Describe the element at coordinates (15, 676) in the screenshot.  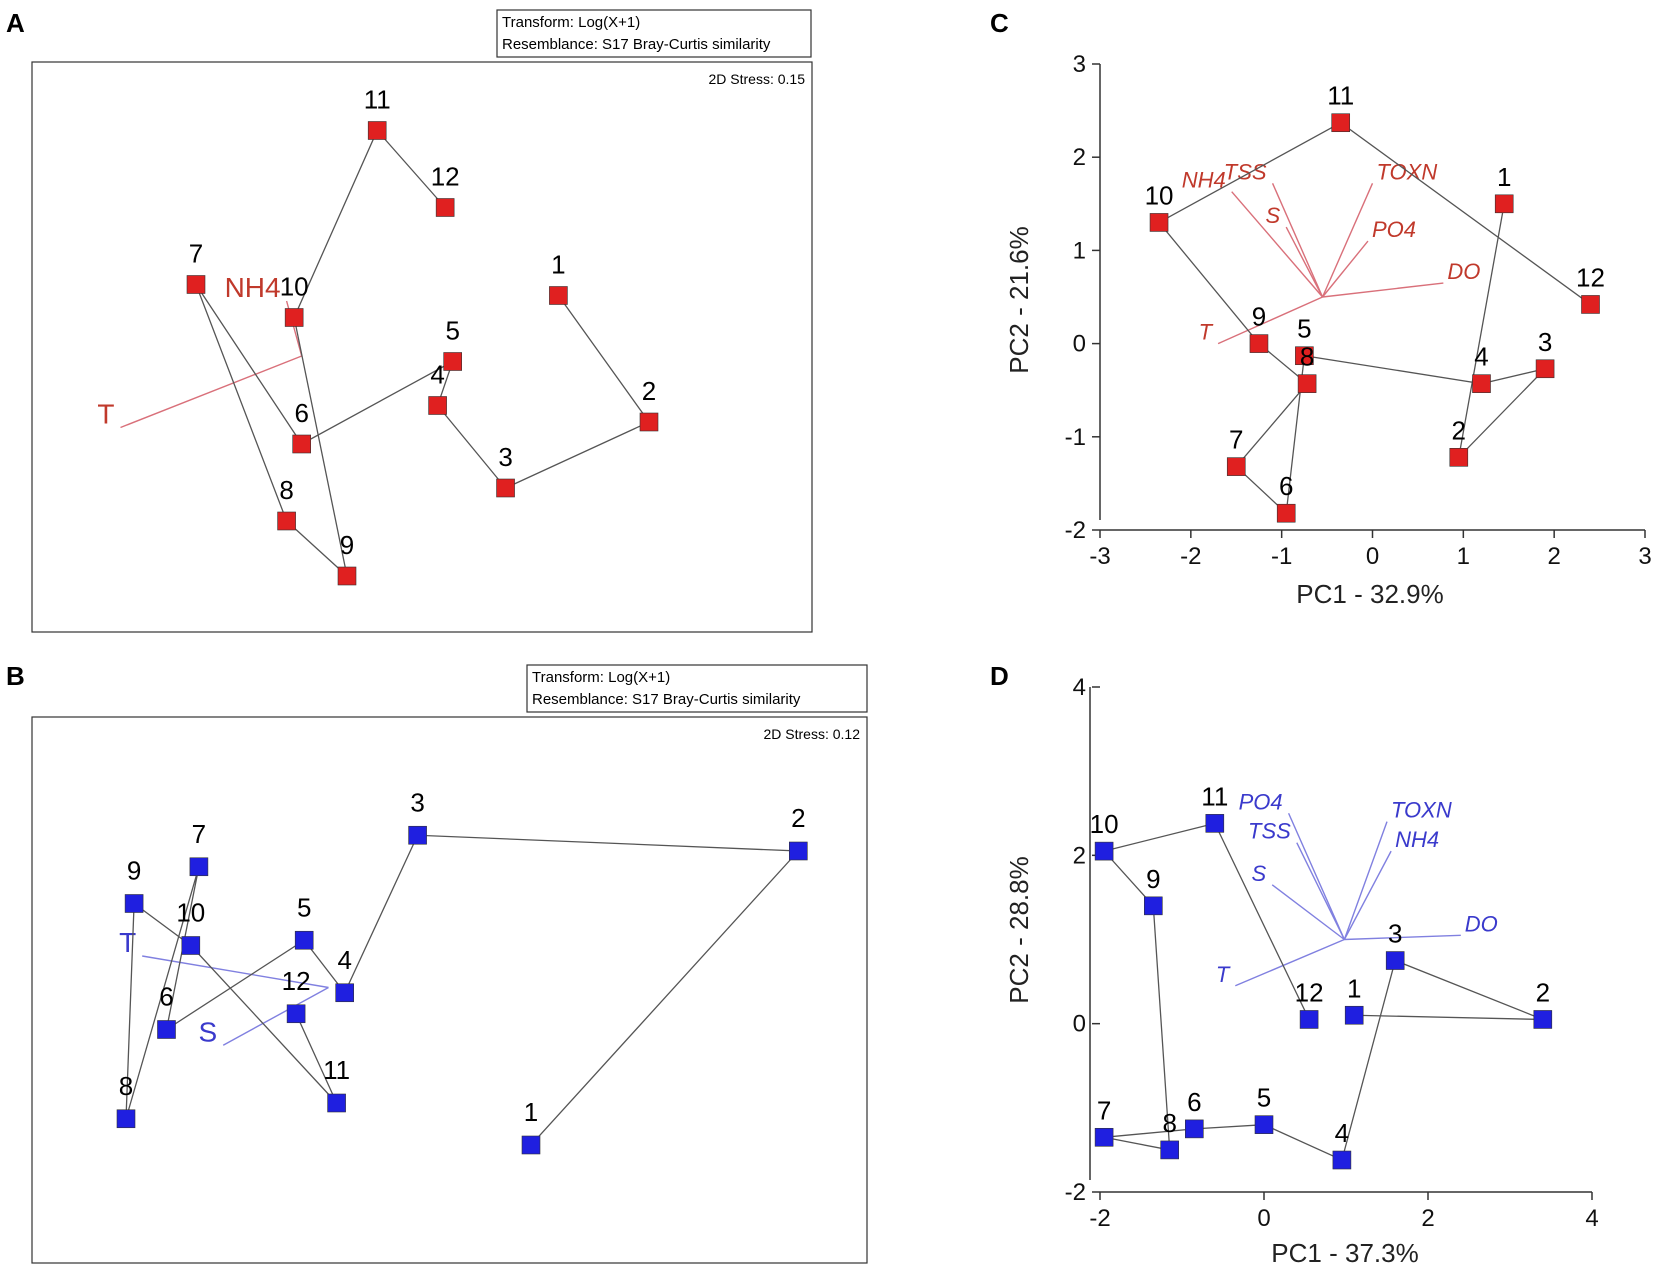
I see `panel-letter-b: B` at that location.